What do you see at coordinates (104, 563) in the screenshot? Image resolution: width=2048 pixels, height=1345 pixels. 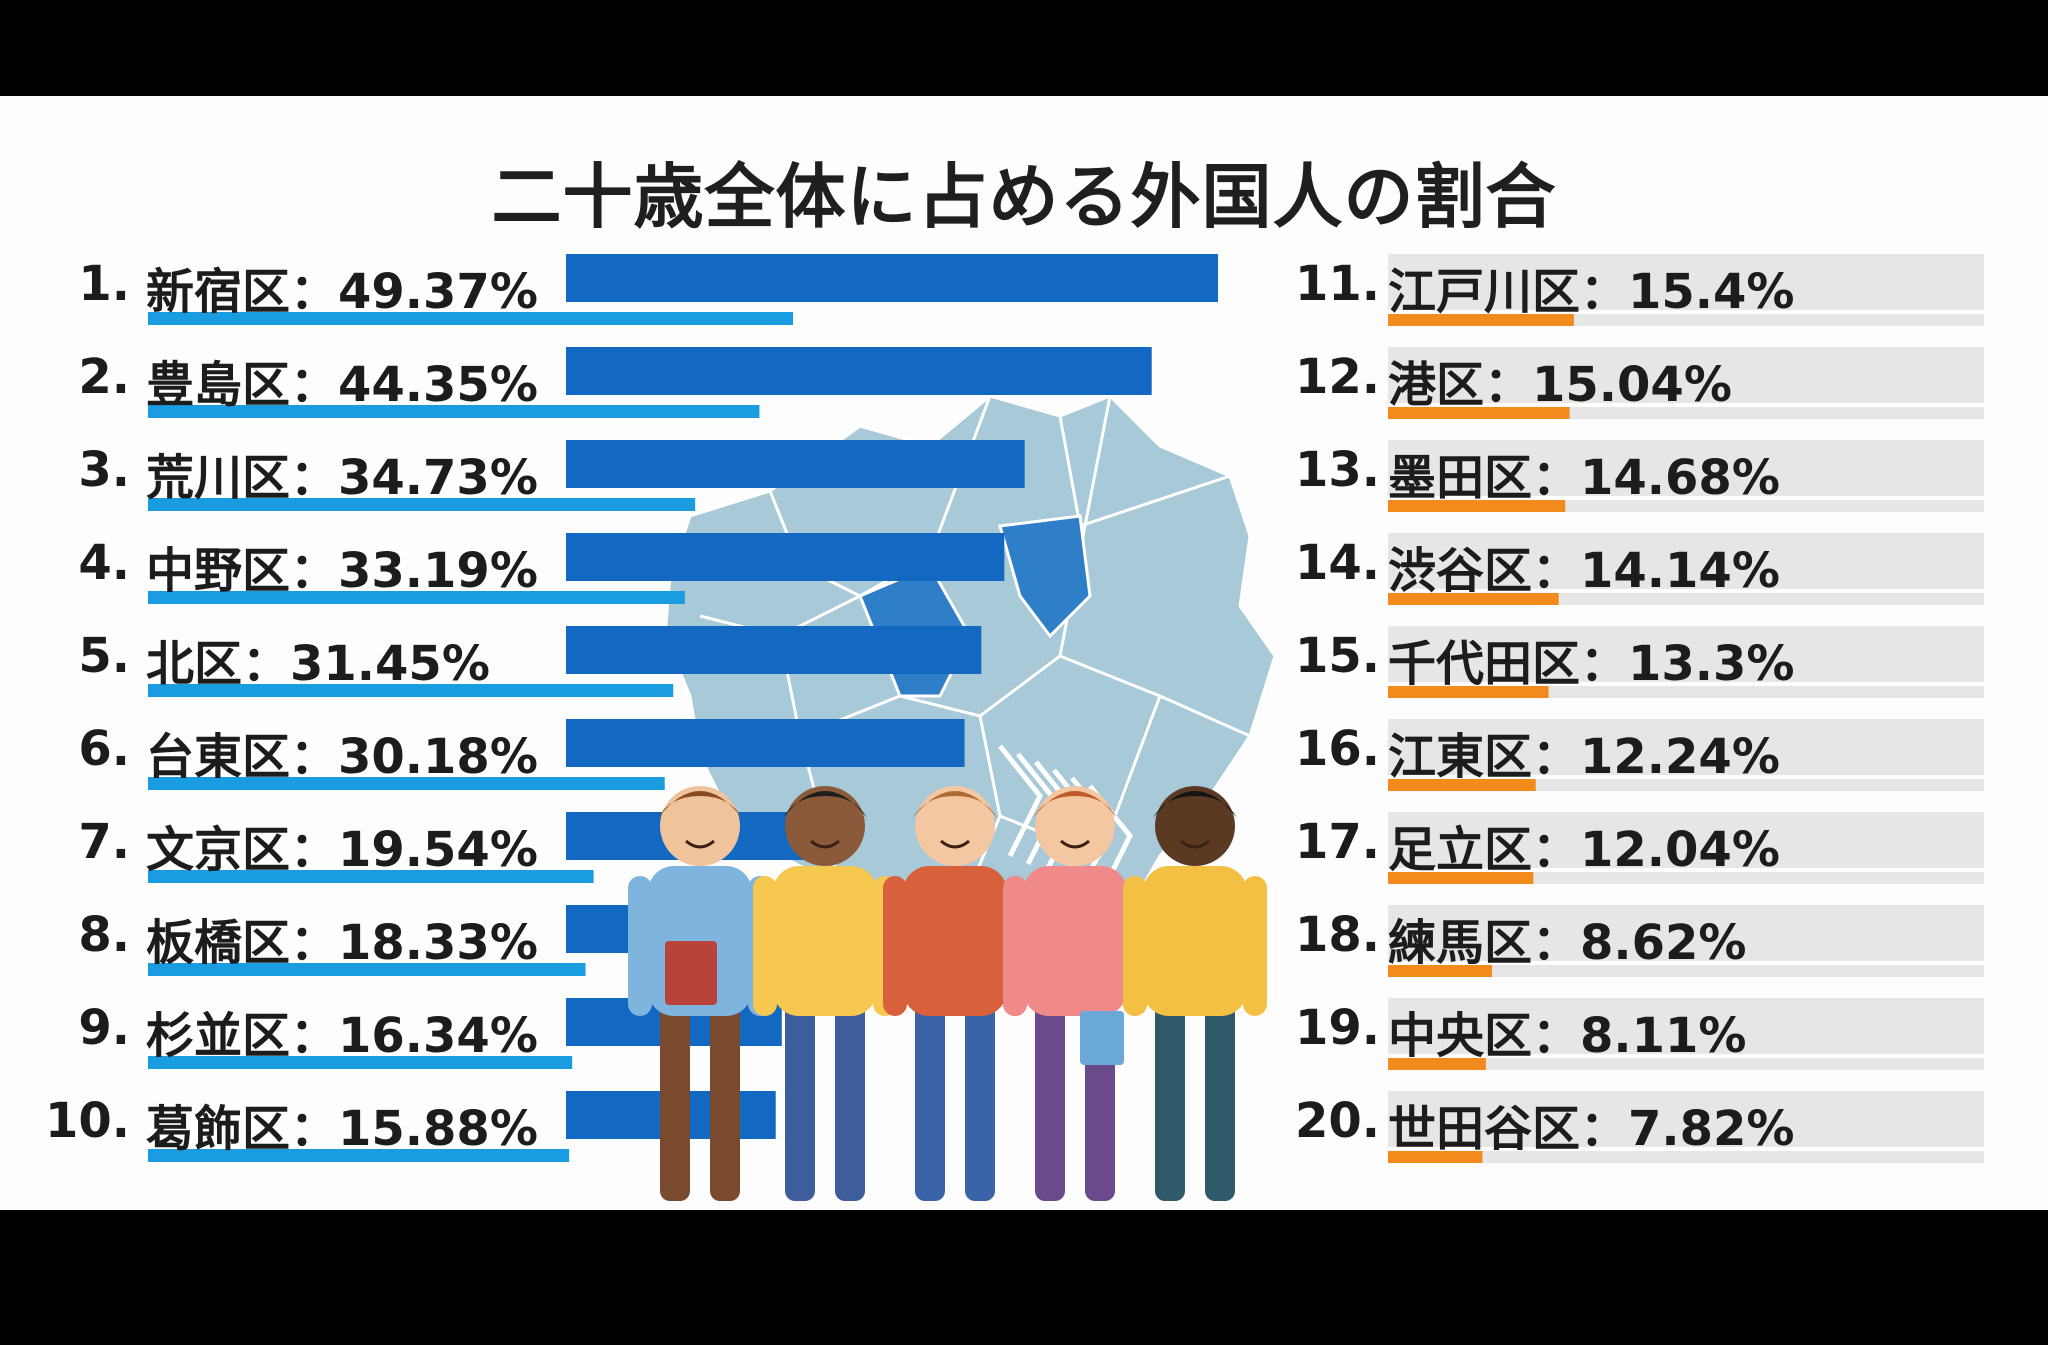 I see `rank-label: 4.` at bounding box center [104, 563].